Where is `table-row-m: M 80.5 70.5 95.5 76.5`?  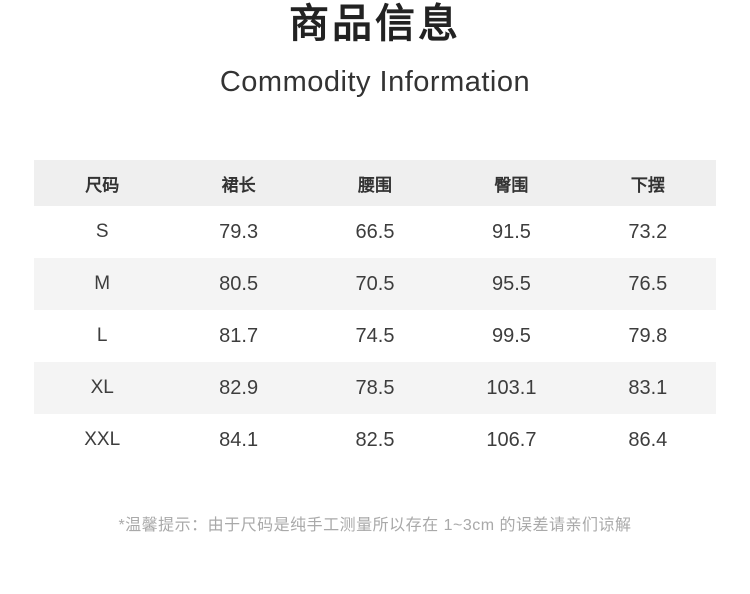 table-row-m: M 80.5 70.5 95.5 76.5 is located at coordinates (375, 284).